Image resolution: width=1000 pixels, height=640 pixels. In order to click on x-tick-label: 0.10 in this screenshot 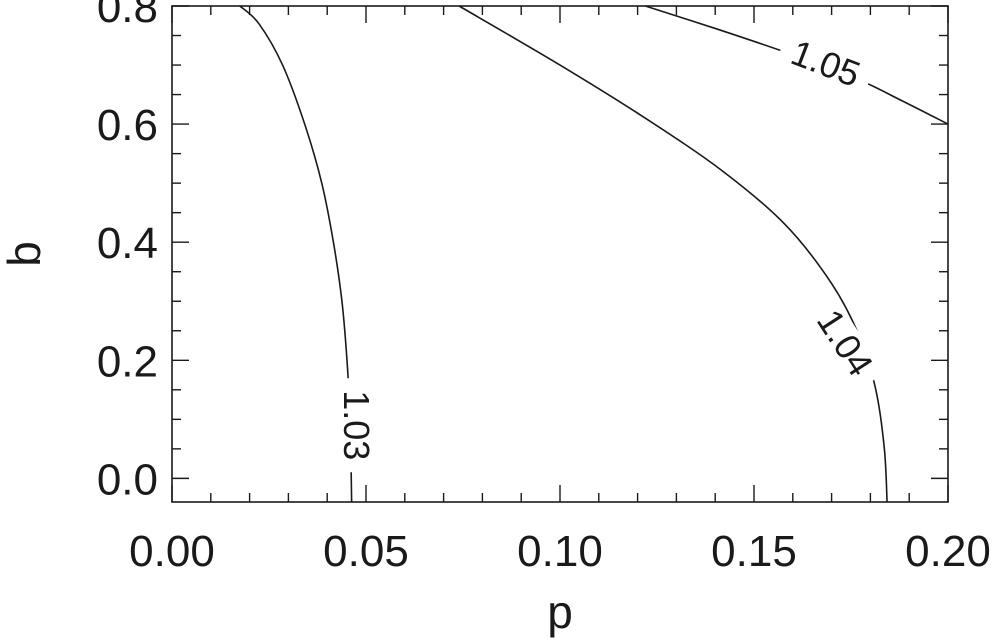, I will do `click(560, 551)`.